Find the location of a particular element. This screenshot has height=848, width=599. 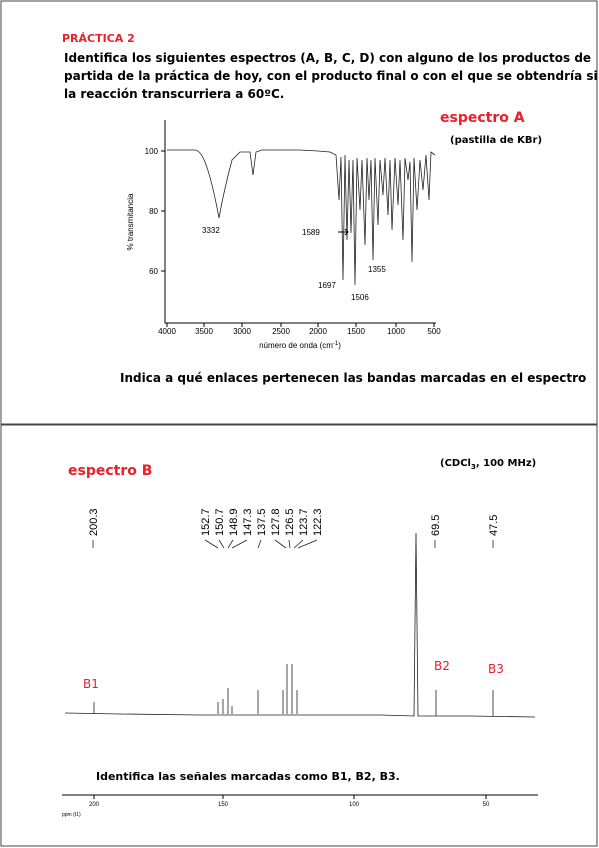

nmr-peaks is located at coordinates (293, 690).